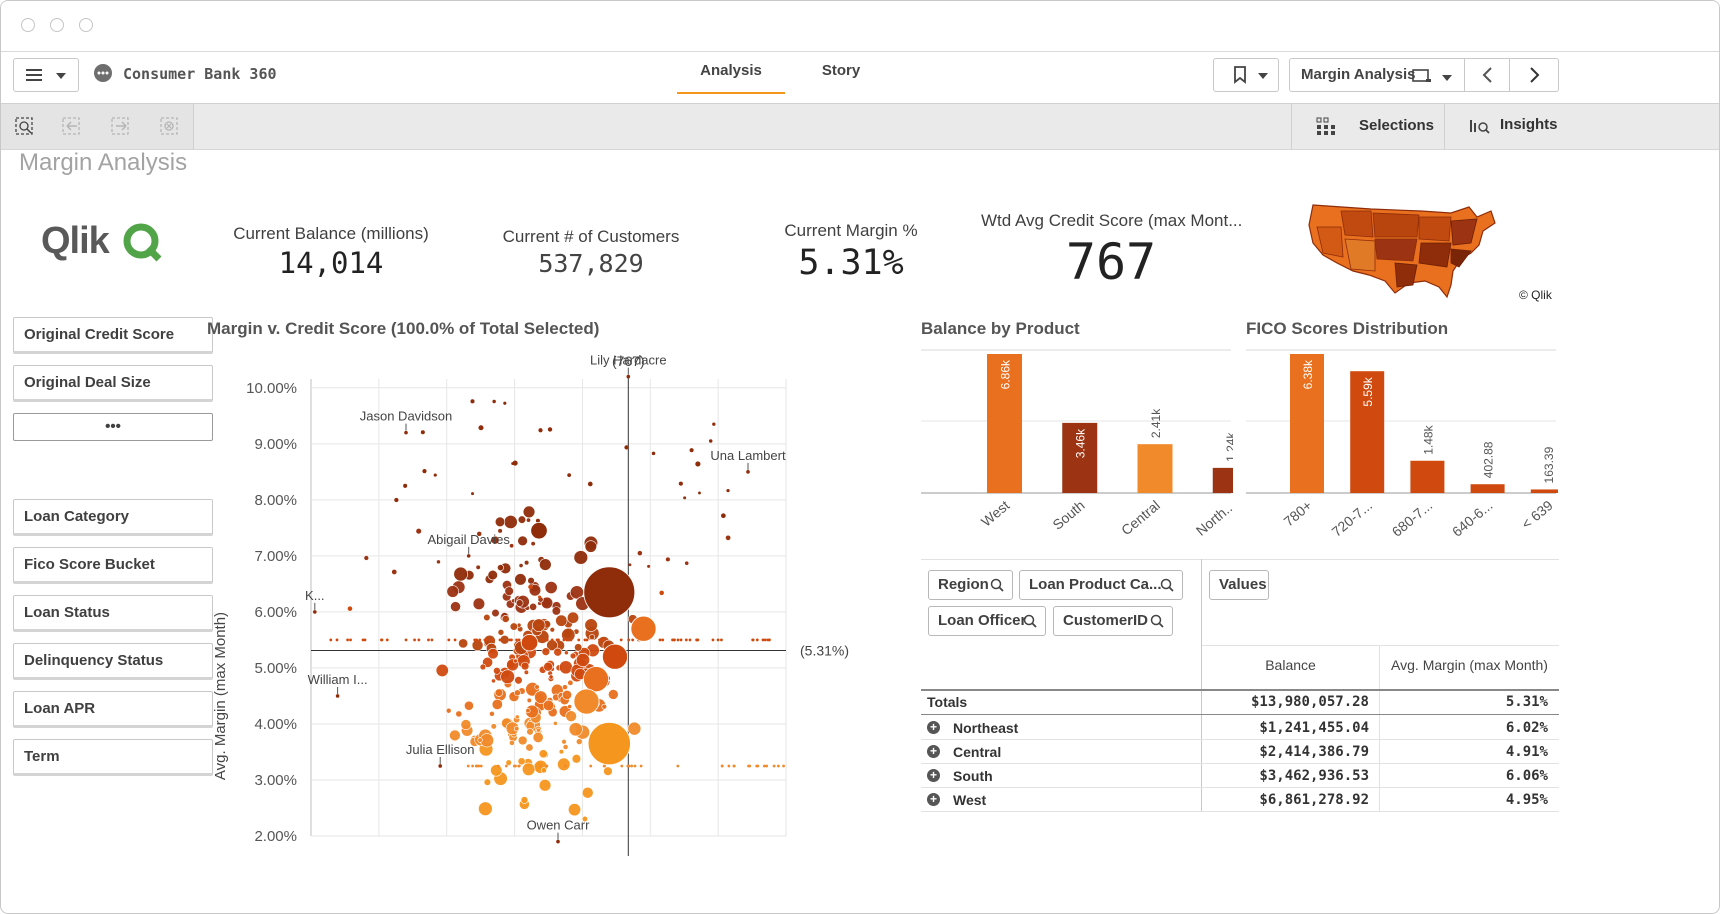 The height and width of the screenshot is (914, 1720). What do you see at coordinates (987, 621) in the screenshot?
I see `dim-loan-officer-chip: Loan Officer` at bounding box center [987, 621].